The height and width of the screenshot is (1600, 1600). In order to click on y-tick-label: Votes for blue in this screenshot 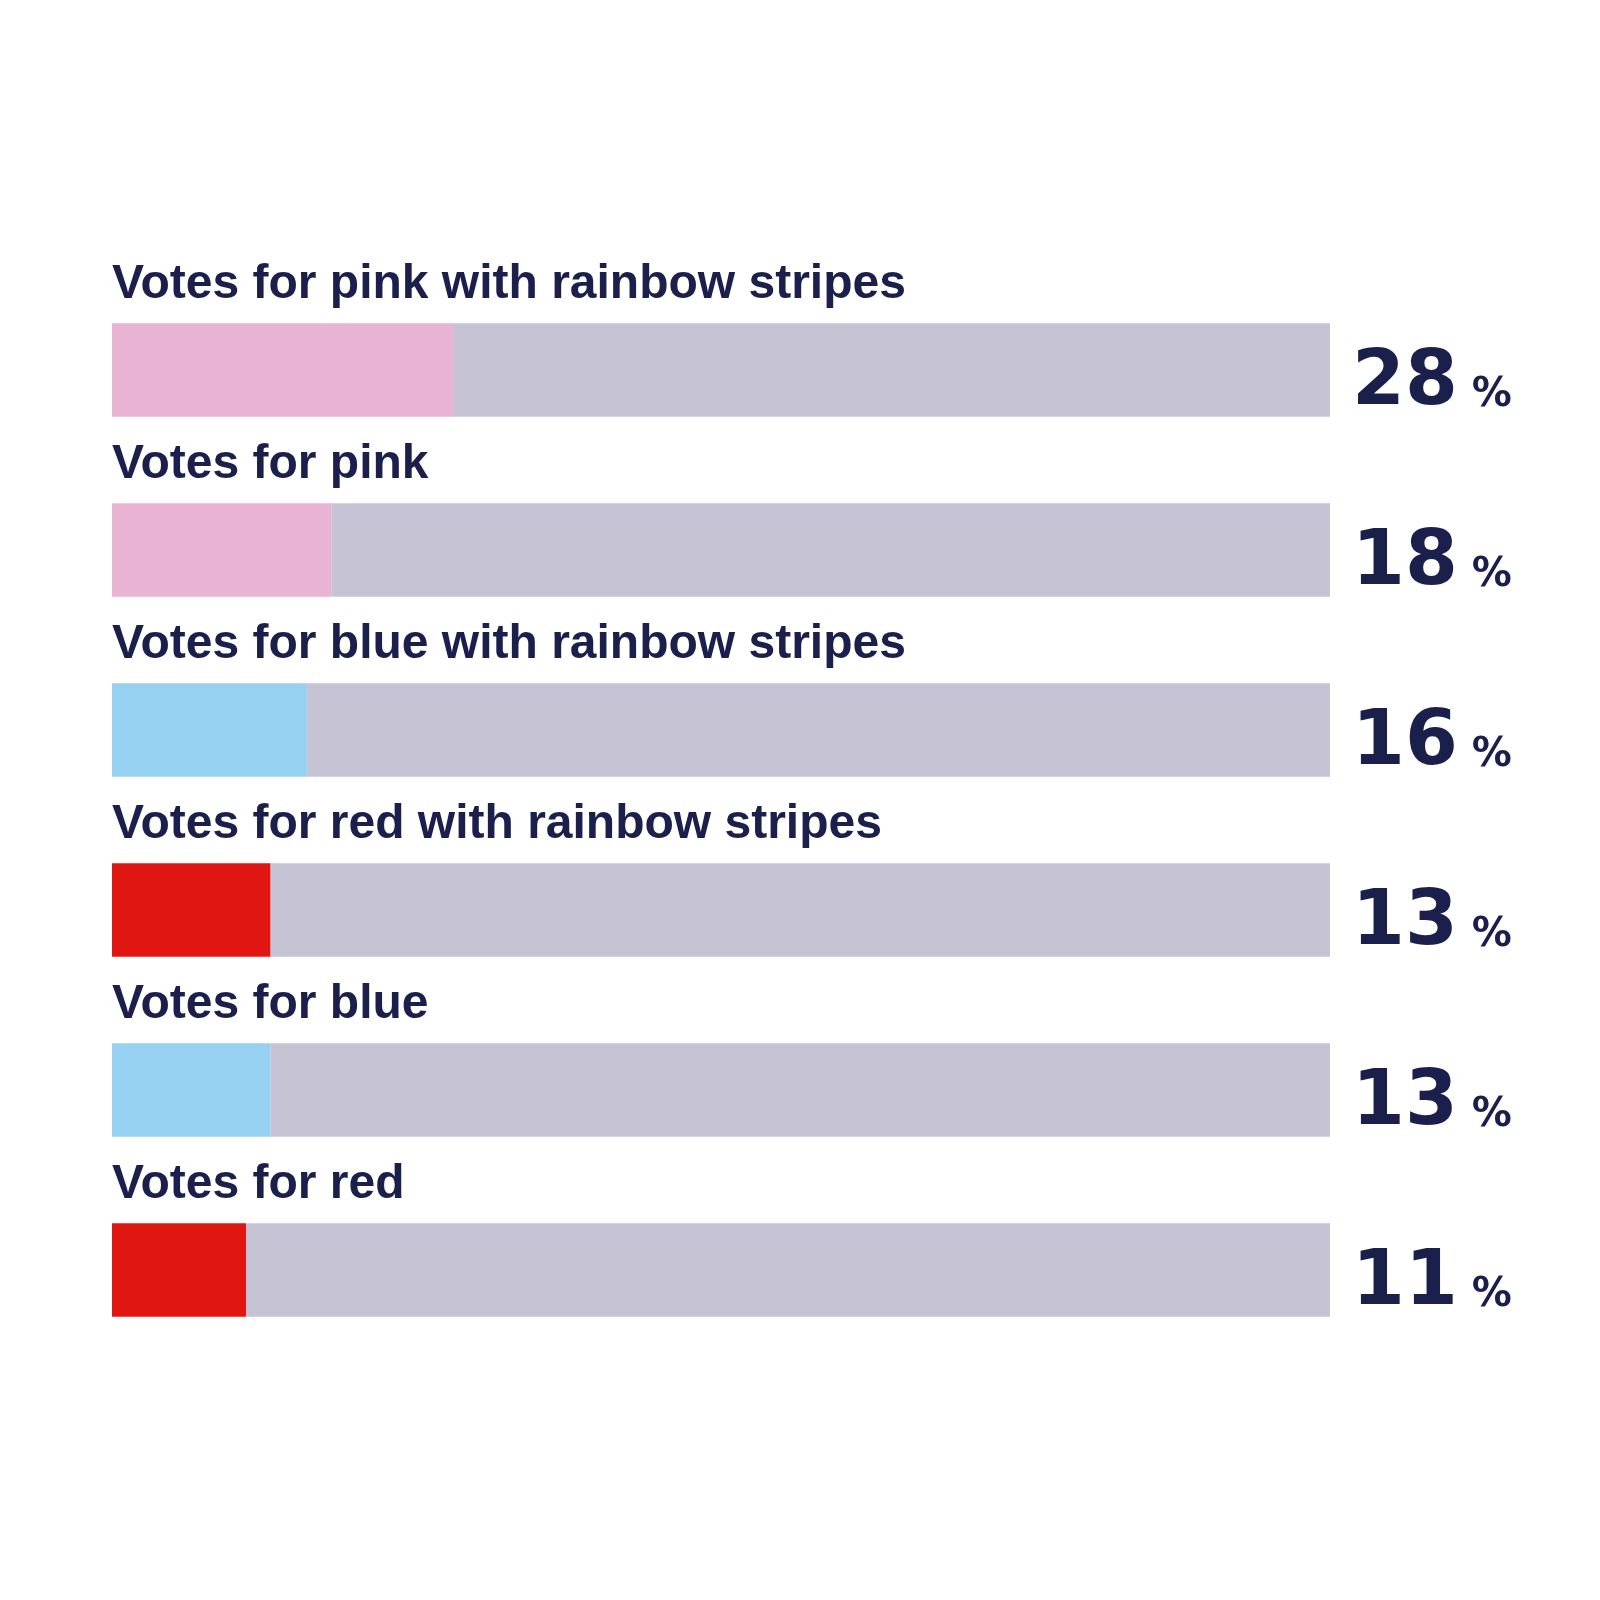, I will do `click(270, 1002)`.